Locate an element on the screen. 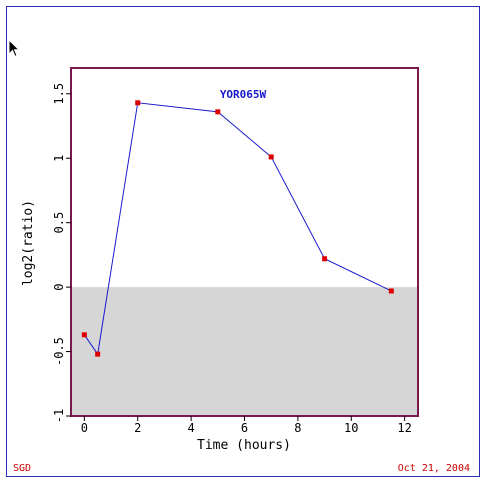  y-tick-label: 0.5 is located at coordinates (59, 223).